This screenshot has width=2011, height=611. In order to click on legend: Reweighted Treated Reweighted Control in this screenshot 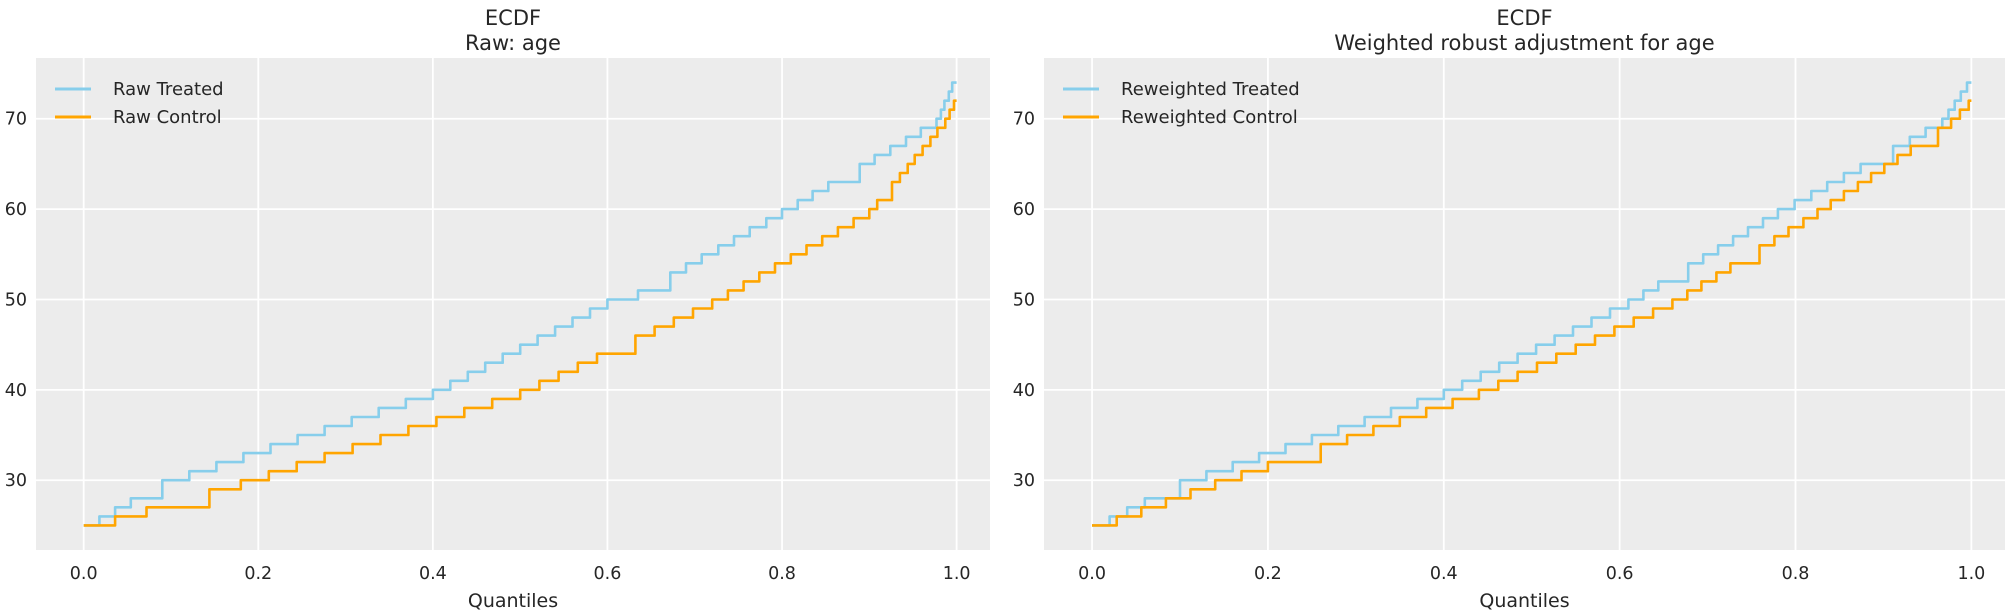, I will do `click(1181, 103)`.